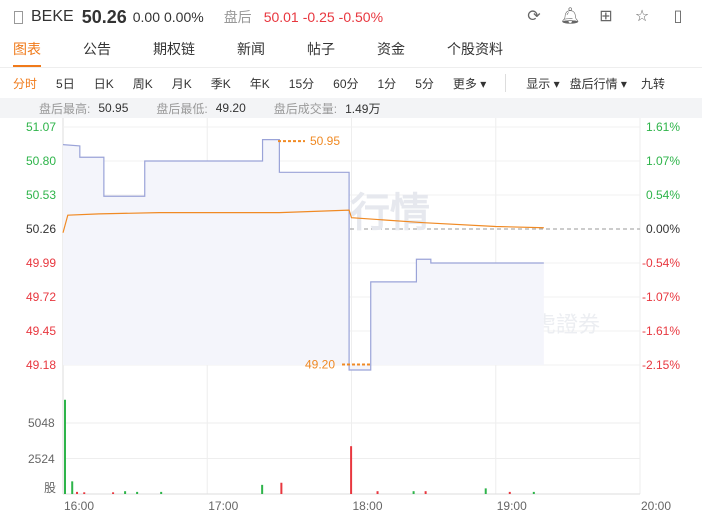 This screenshot has width=702, height=520. What do you see at coordinates (174, 49) in the screenshot?
I see `tab-options: 期权链` at bounding box center [174, 49].